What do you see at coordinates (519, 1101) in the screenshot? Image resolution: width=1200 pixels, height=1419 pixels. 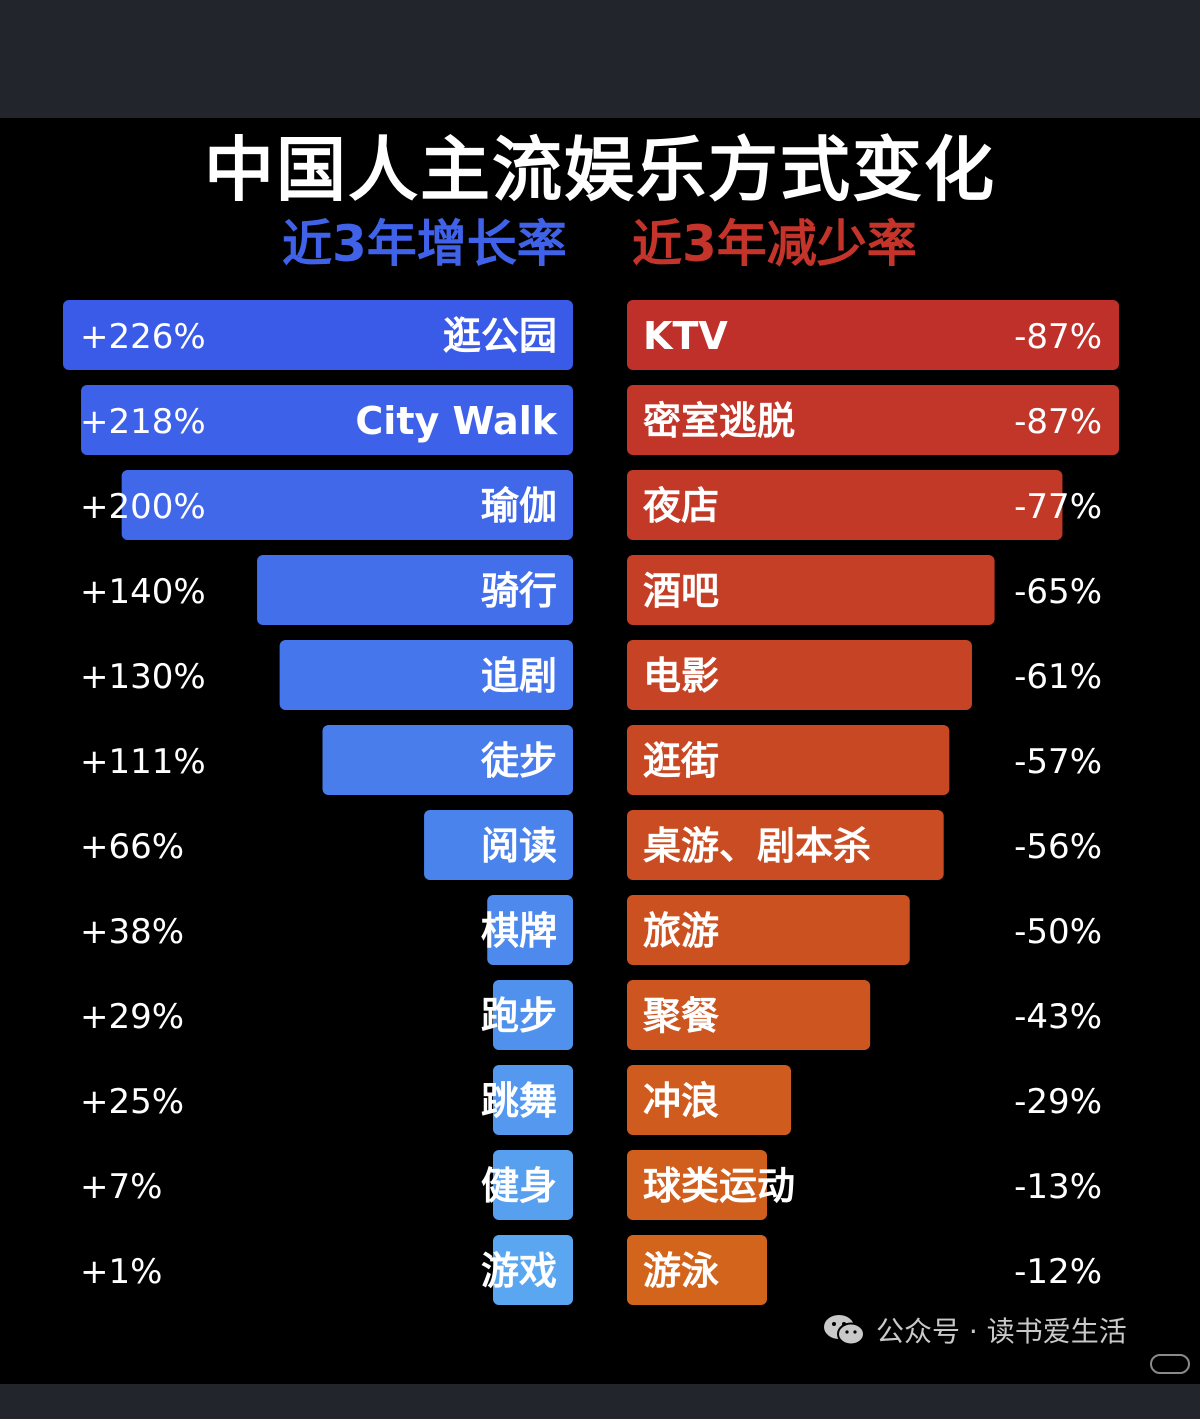 I see `growth-category-label: 跳舞` at bounding box center [519, 1101].